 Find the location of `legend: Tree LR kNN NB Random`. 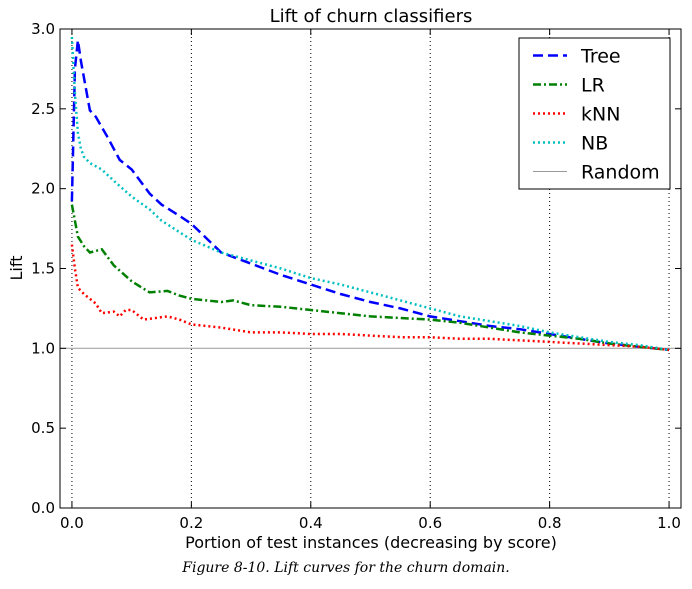

legend: Tree LR kNN NB Random is located at coordinates (594, 113).